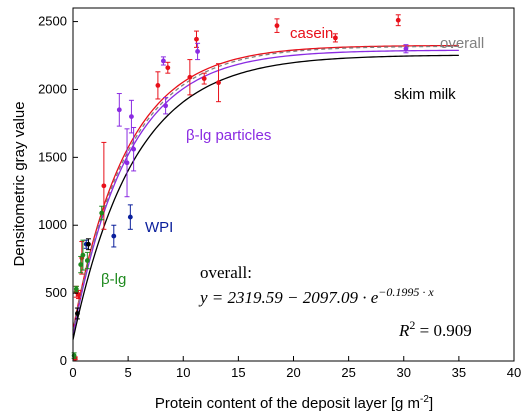  What do you see at coordinates (56, 292) in the screenshot?
I see `y-tick-label: 500` at bounding box center [56, 292].